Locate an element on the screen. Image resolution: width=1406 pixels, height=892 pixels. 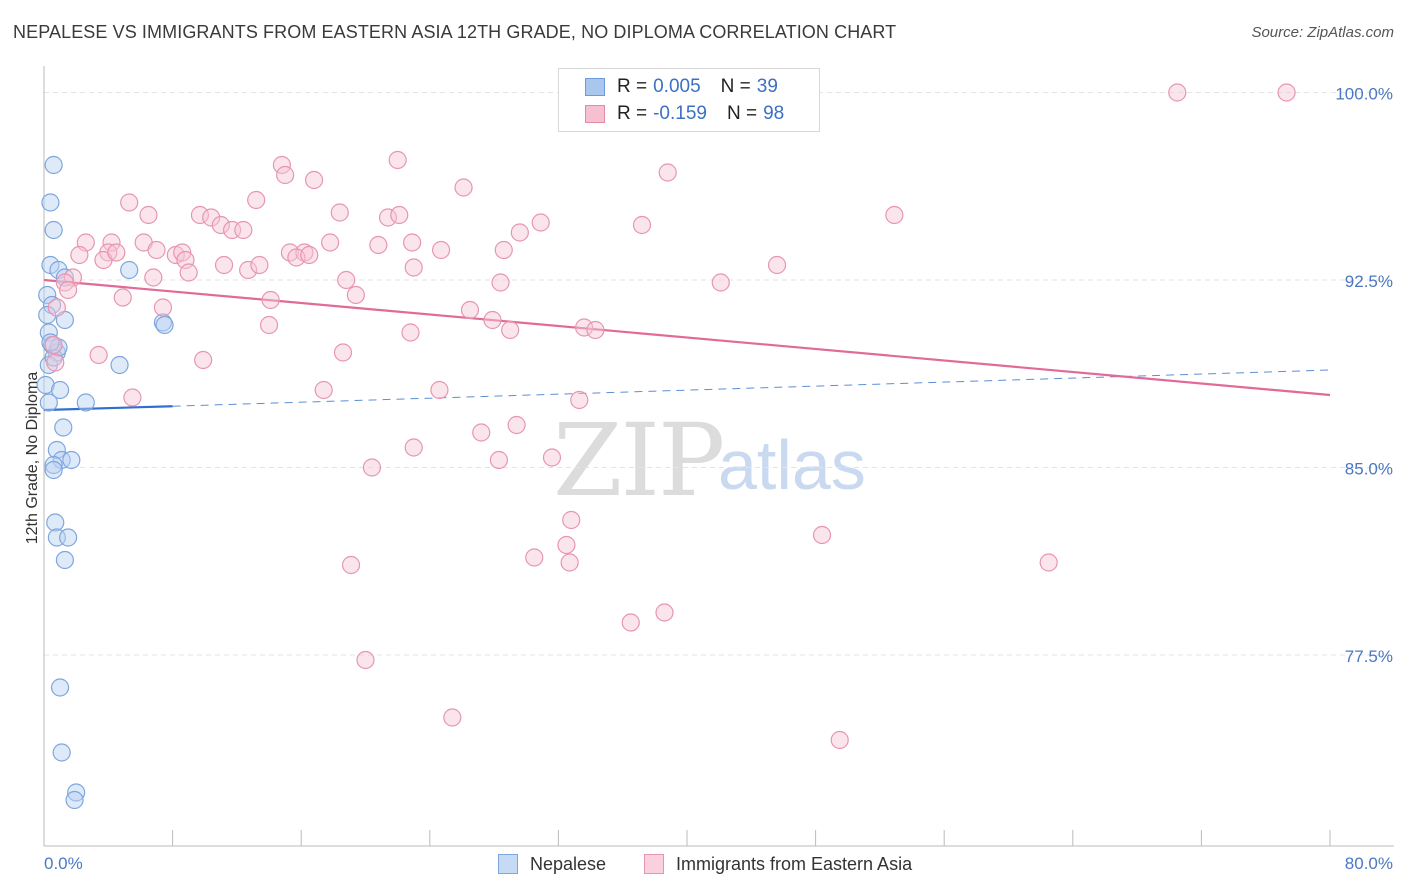
legend-item-eastern-asia: Immigrants from Eastern Asia is located at coordinates (778, 864).